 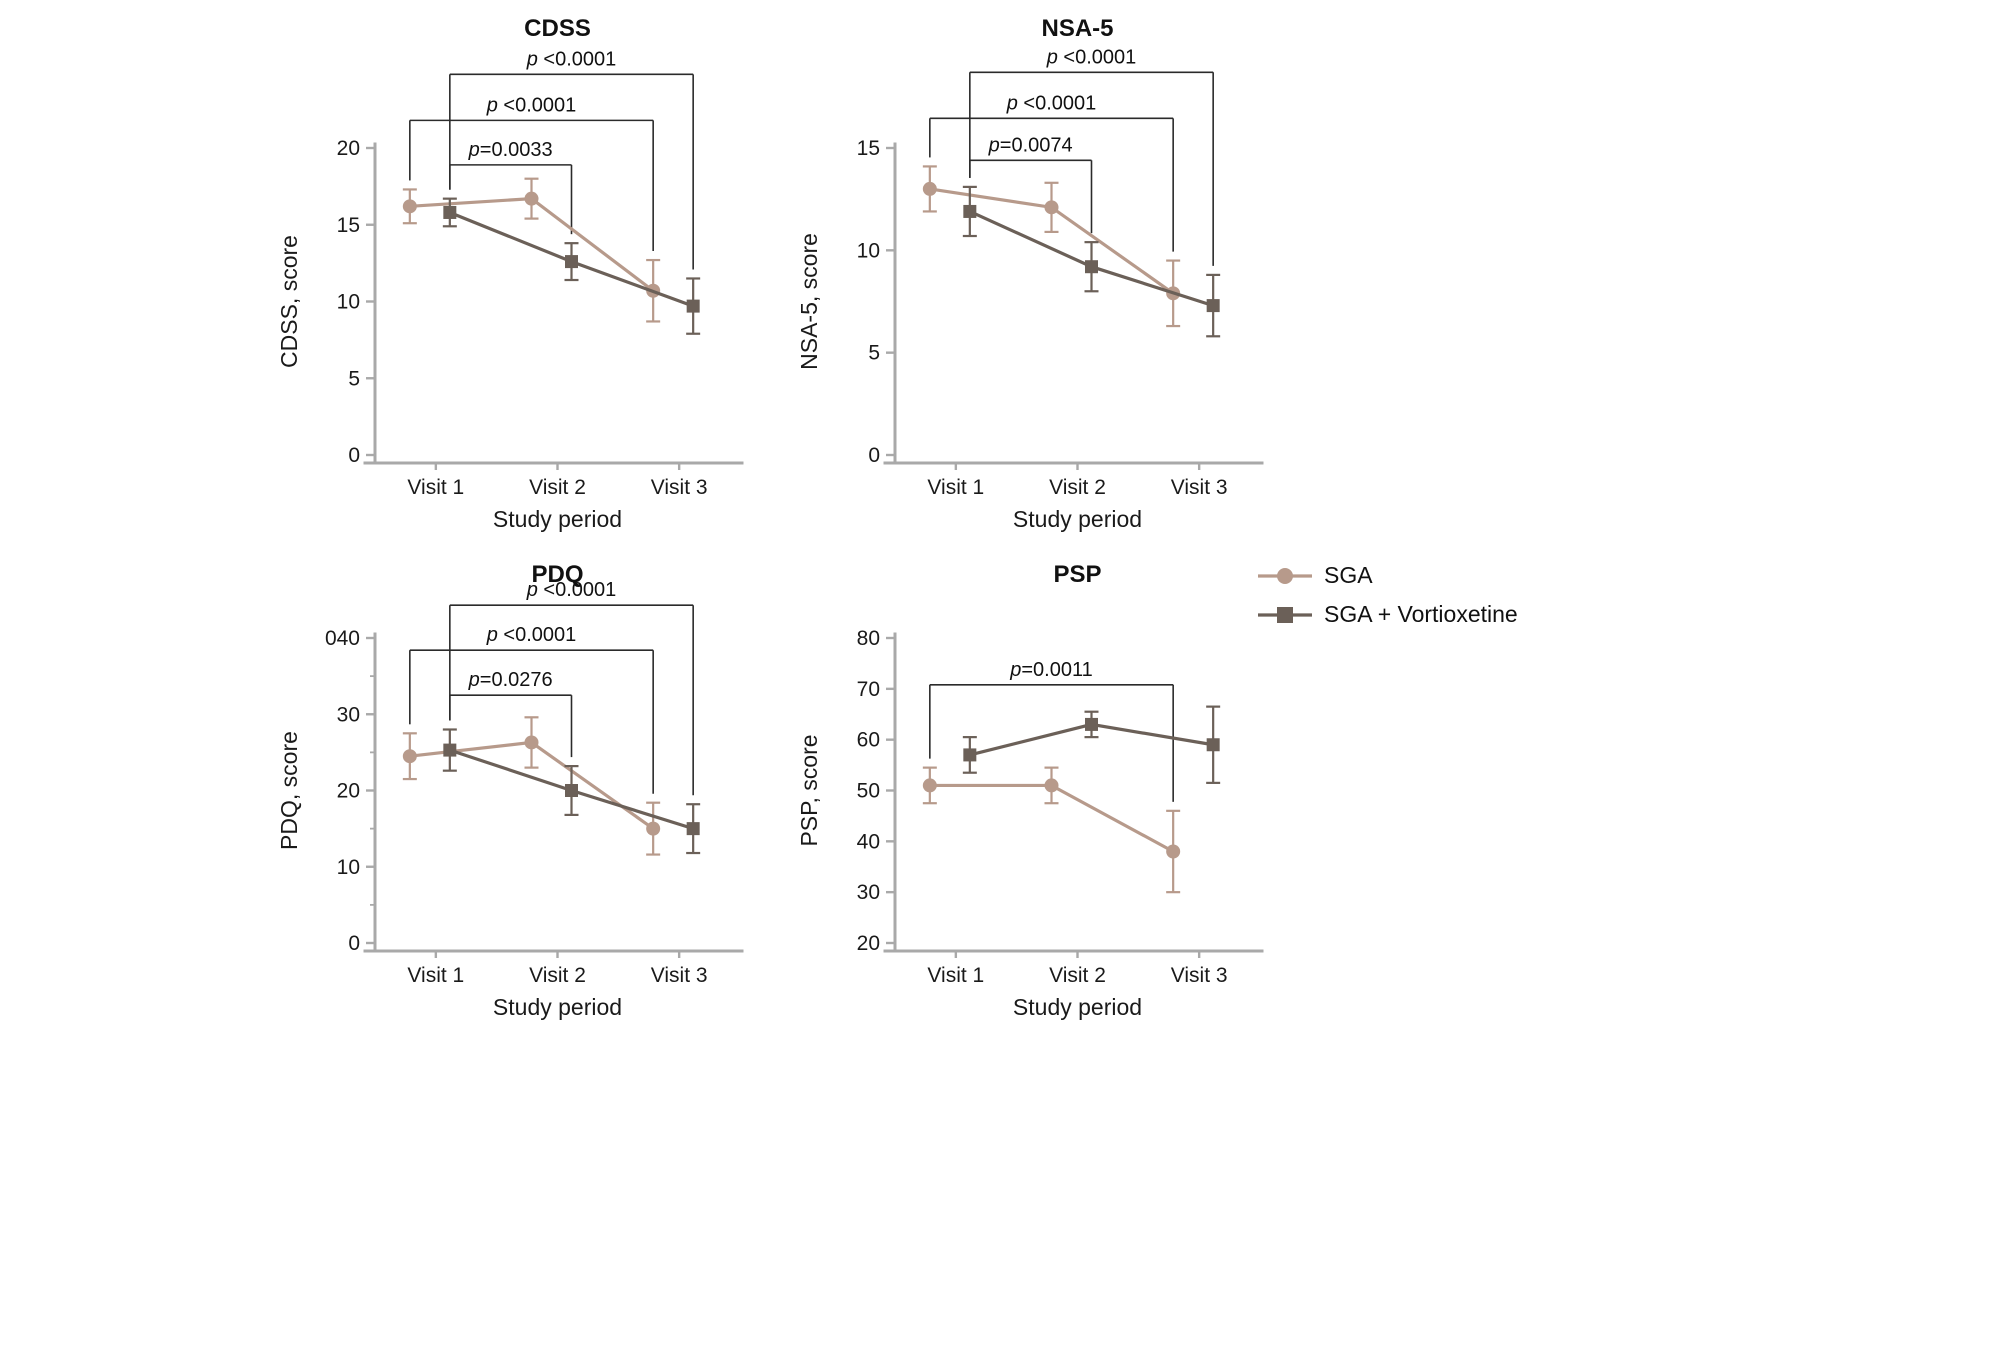 What do you see at coordinates (510, 680) in the screenshot?
I see `svg-text: p=0.0276` at bounding box center [510, 680].